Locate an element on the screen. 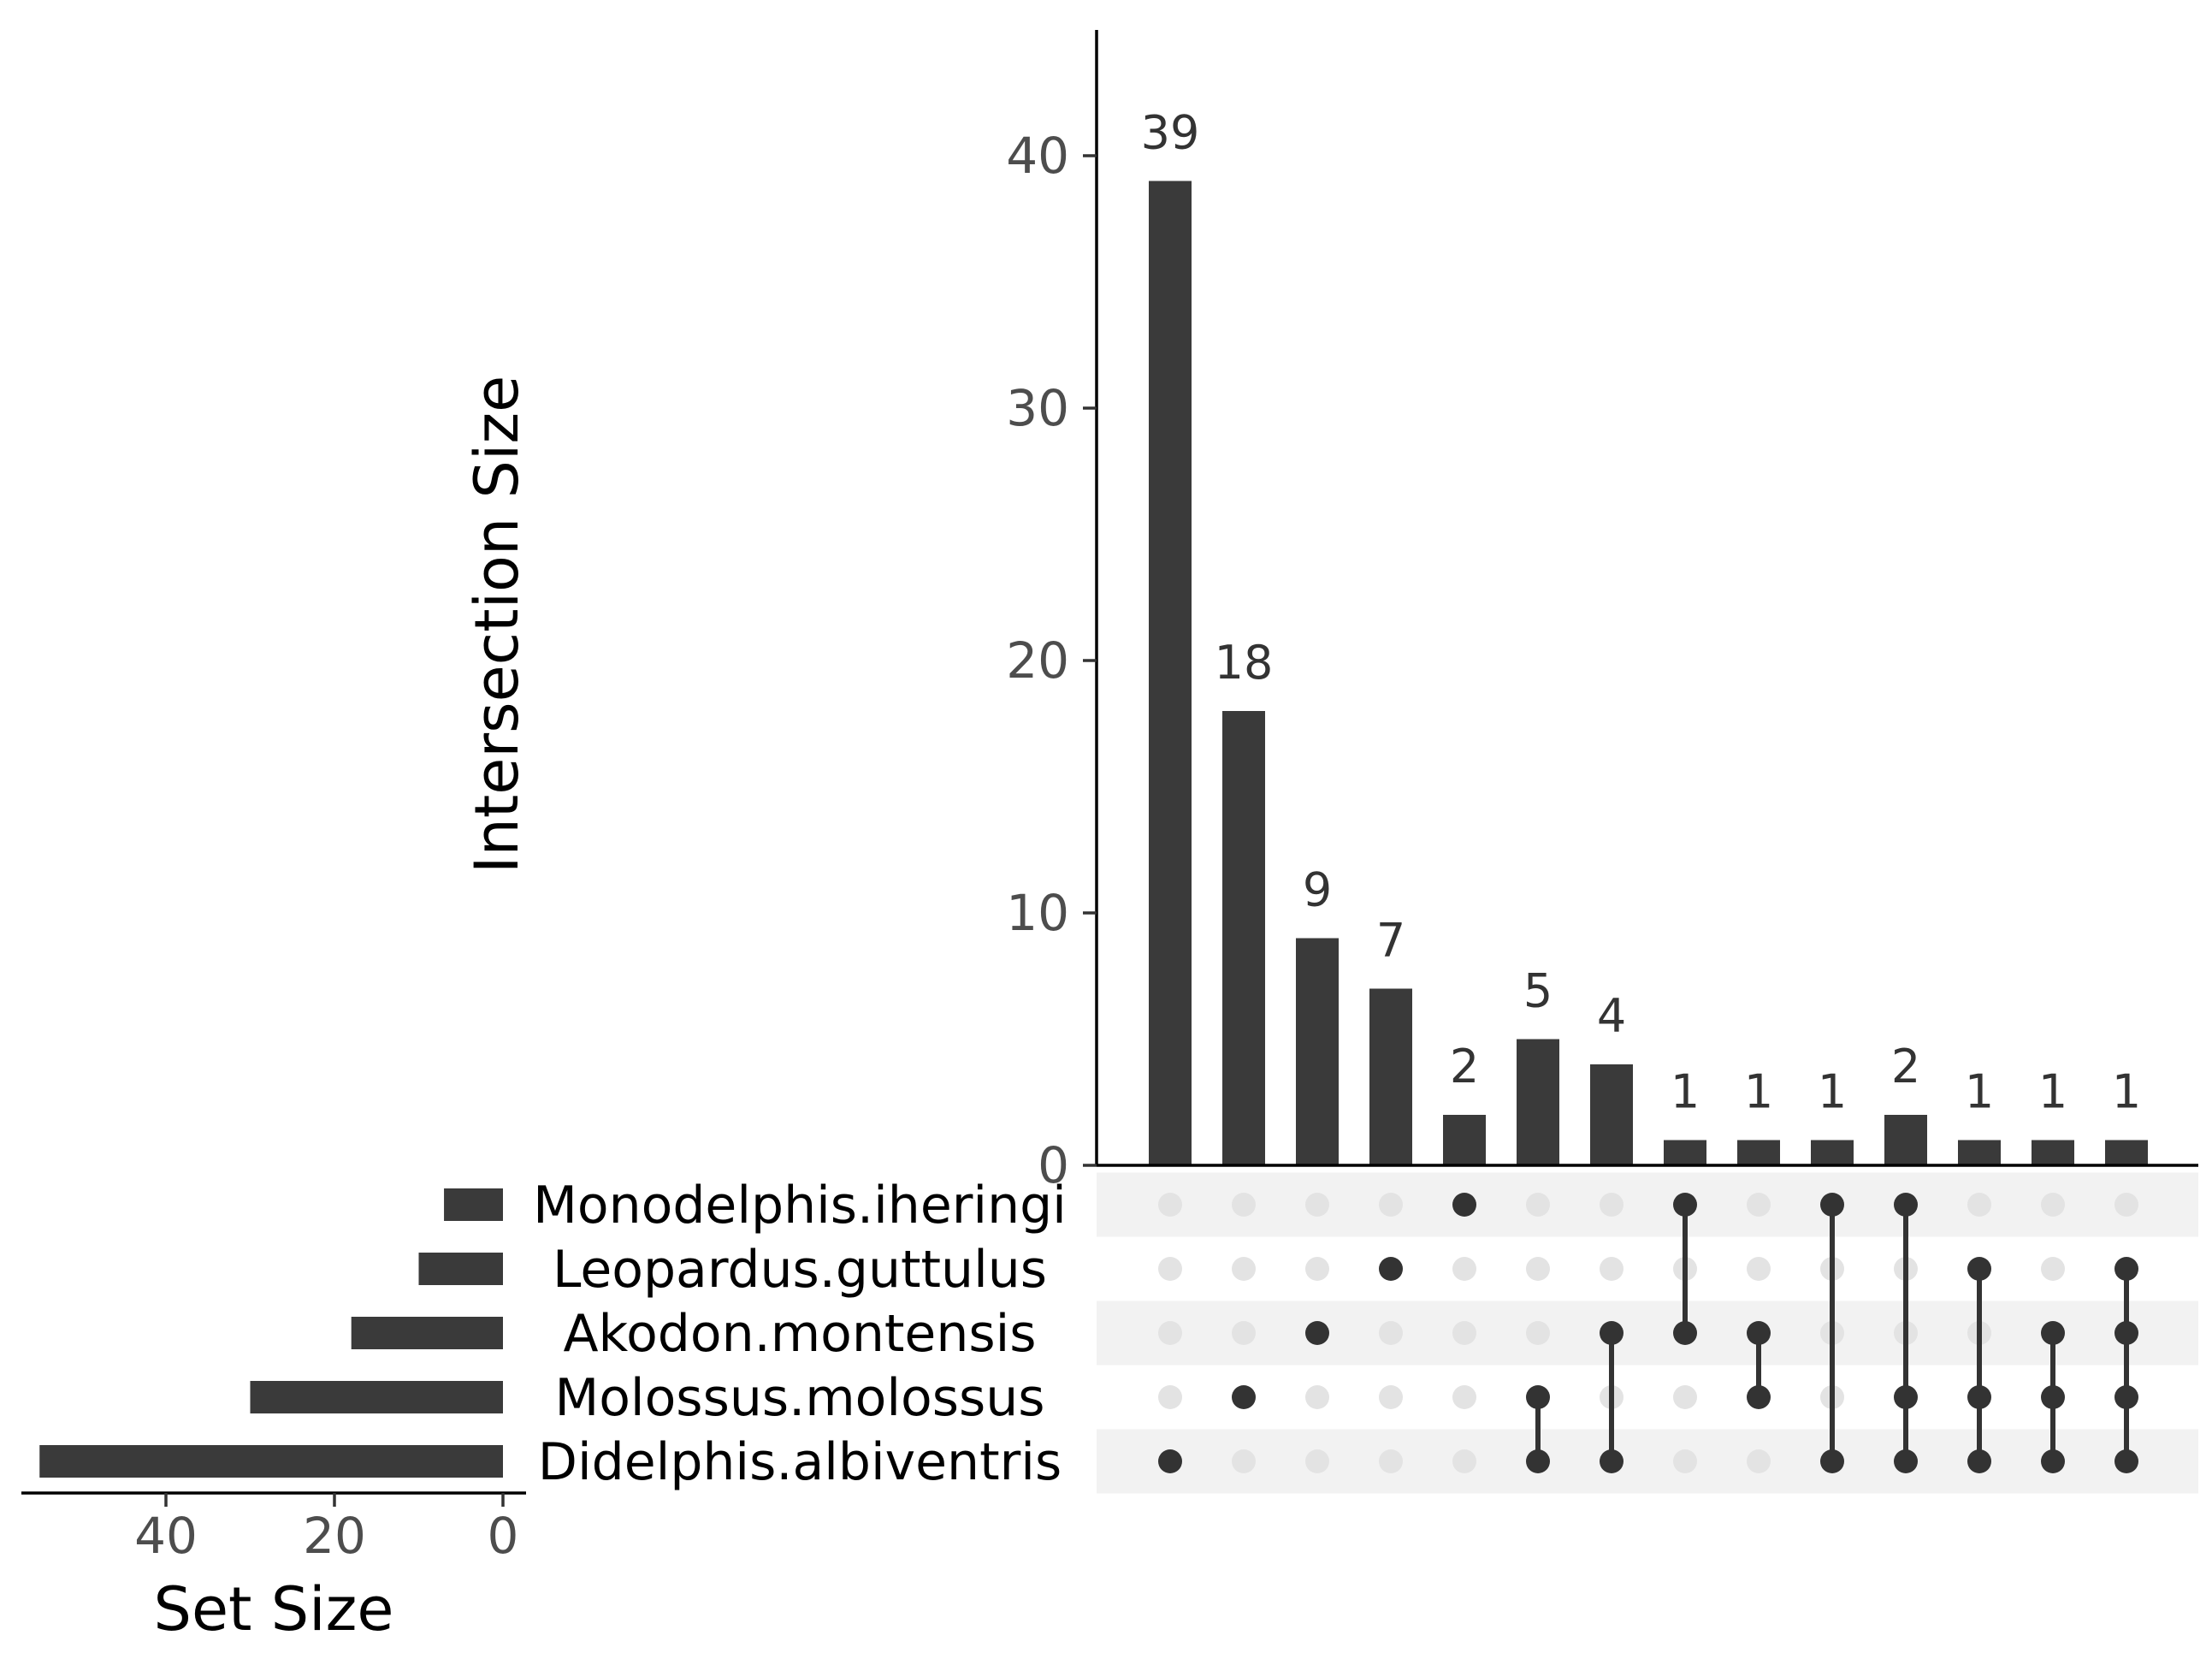 Image resolution: width=2212 pixels, height=1659 pixels. matrix-stripes is located at coordinates (1647, 1333).